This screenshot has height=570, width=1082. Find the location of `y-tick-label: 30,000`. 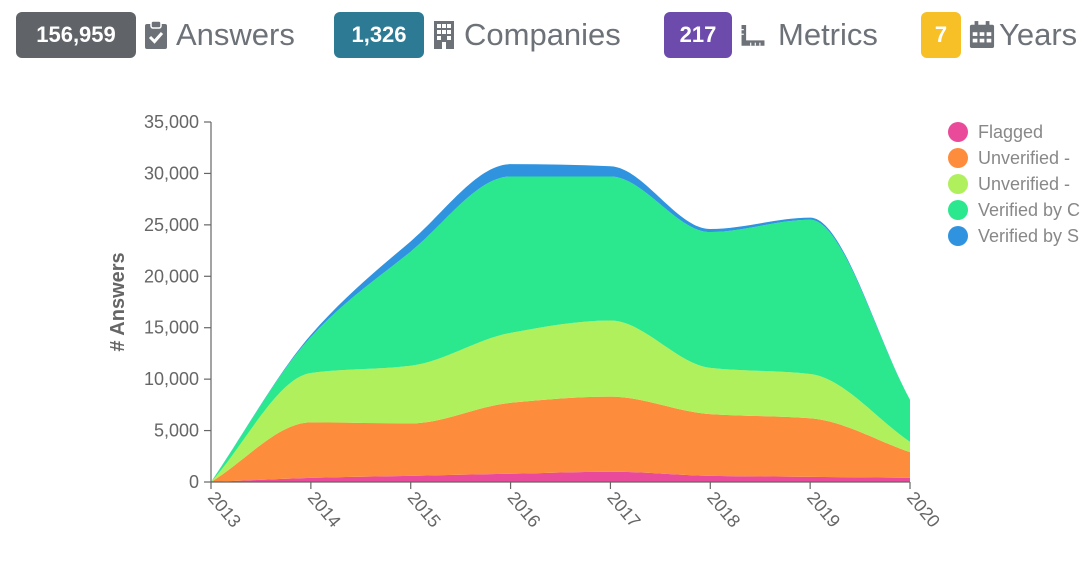

y-tick-label: 30,000 is located at coordinates (171, 173).